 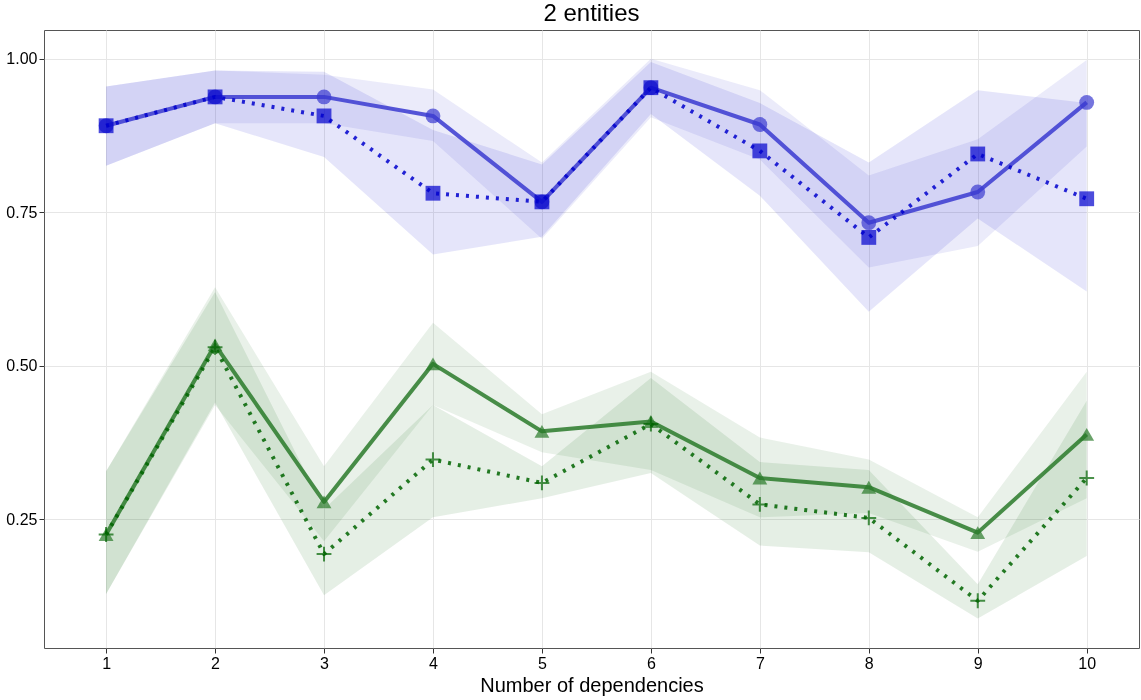 I want to click on x-axis-title: Number of dependencies, so click(x=592, y=684).